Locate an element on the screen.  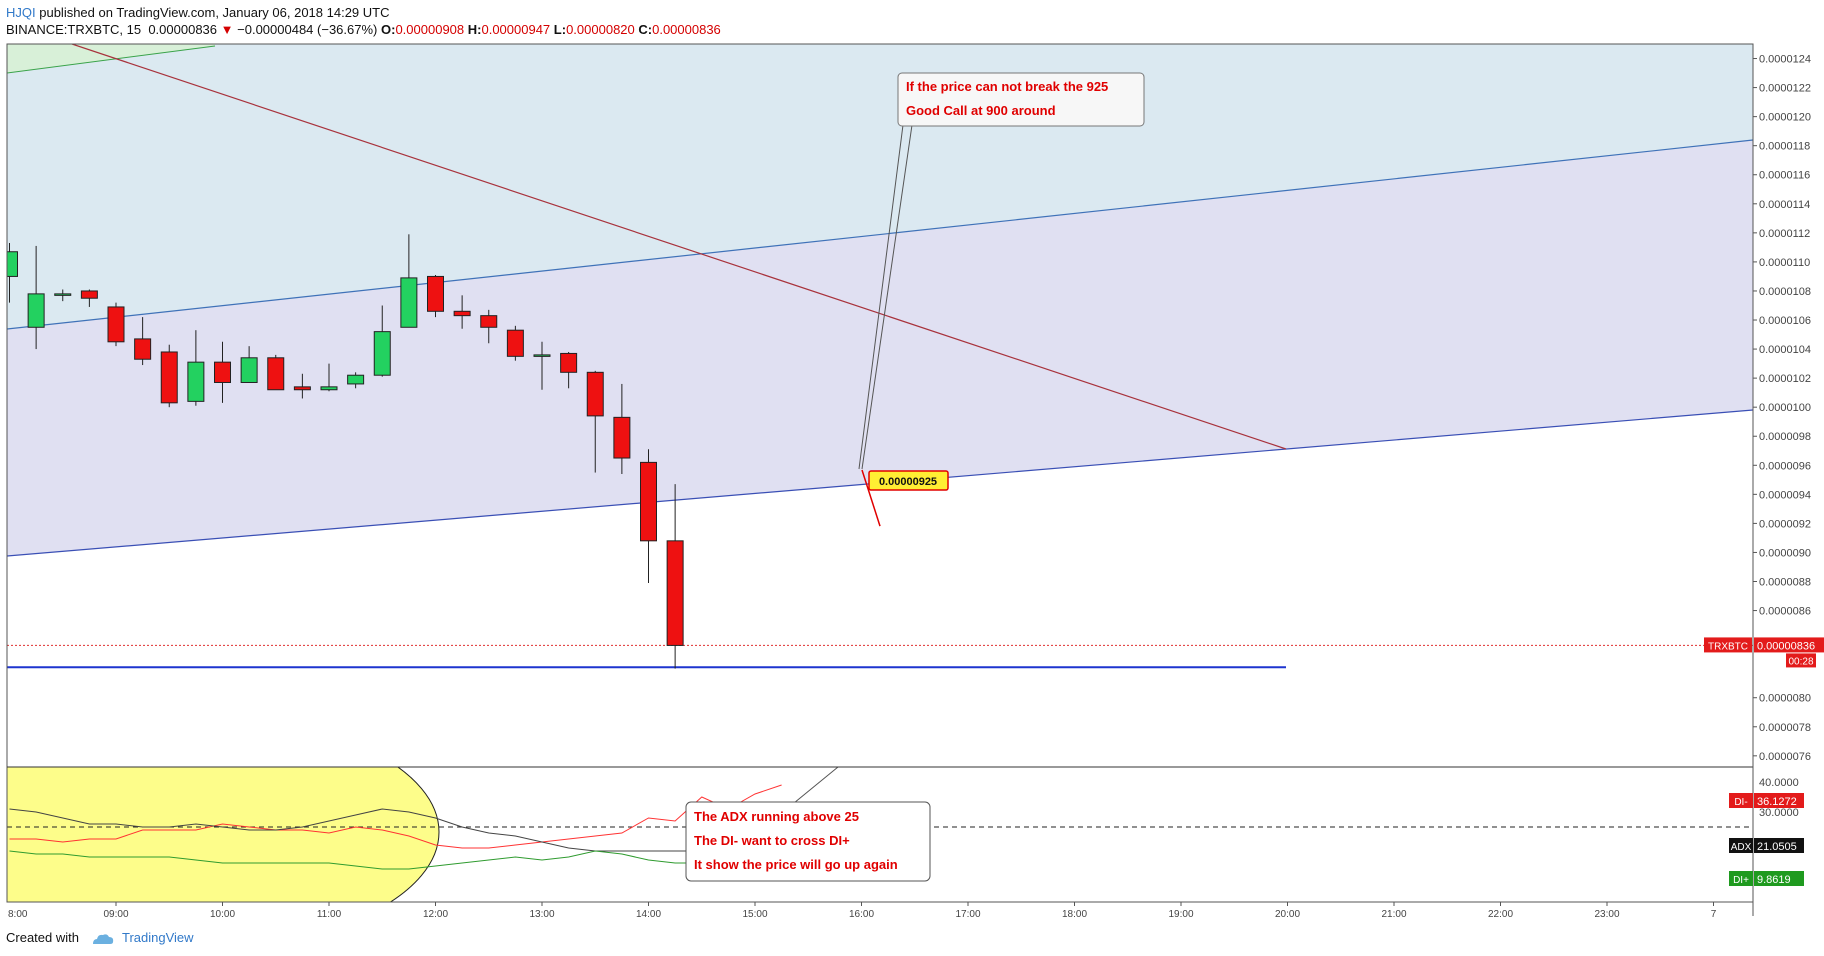
series-value-badge-bg is located at coordinates (1779, 845).